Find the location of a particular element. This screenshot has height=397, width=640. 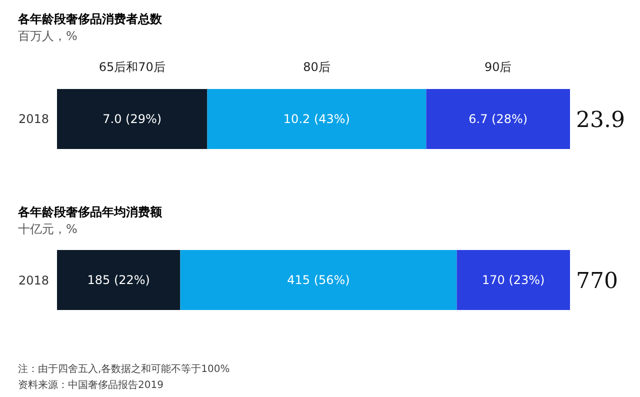

chart-subtitle: 十亿元，% is located at coordinates (47, 229).